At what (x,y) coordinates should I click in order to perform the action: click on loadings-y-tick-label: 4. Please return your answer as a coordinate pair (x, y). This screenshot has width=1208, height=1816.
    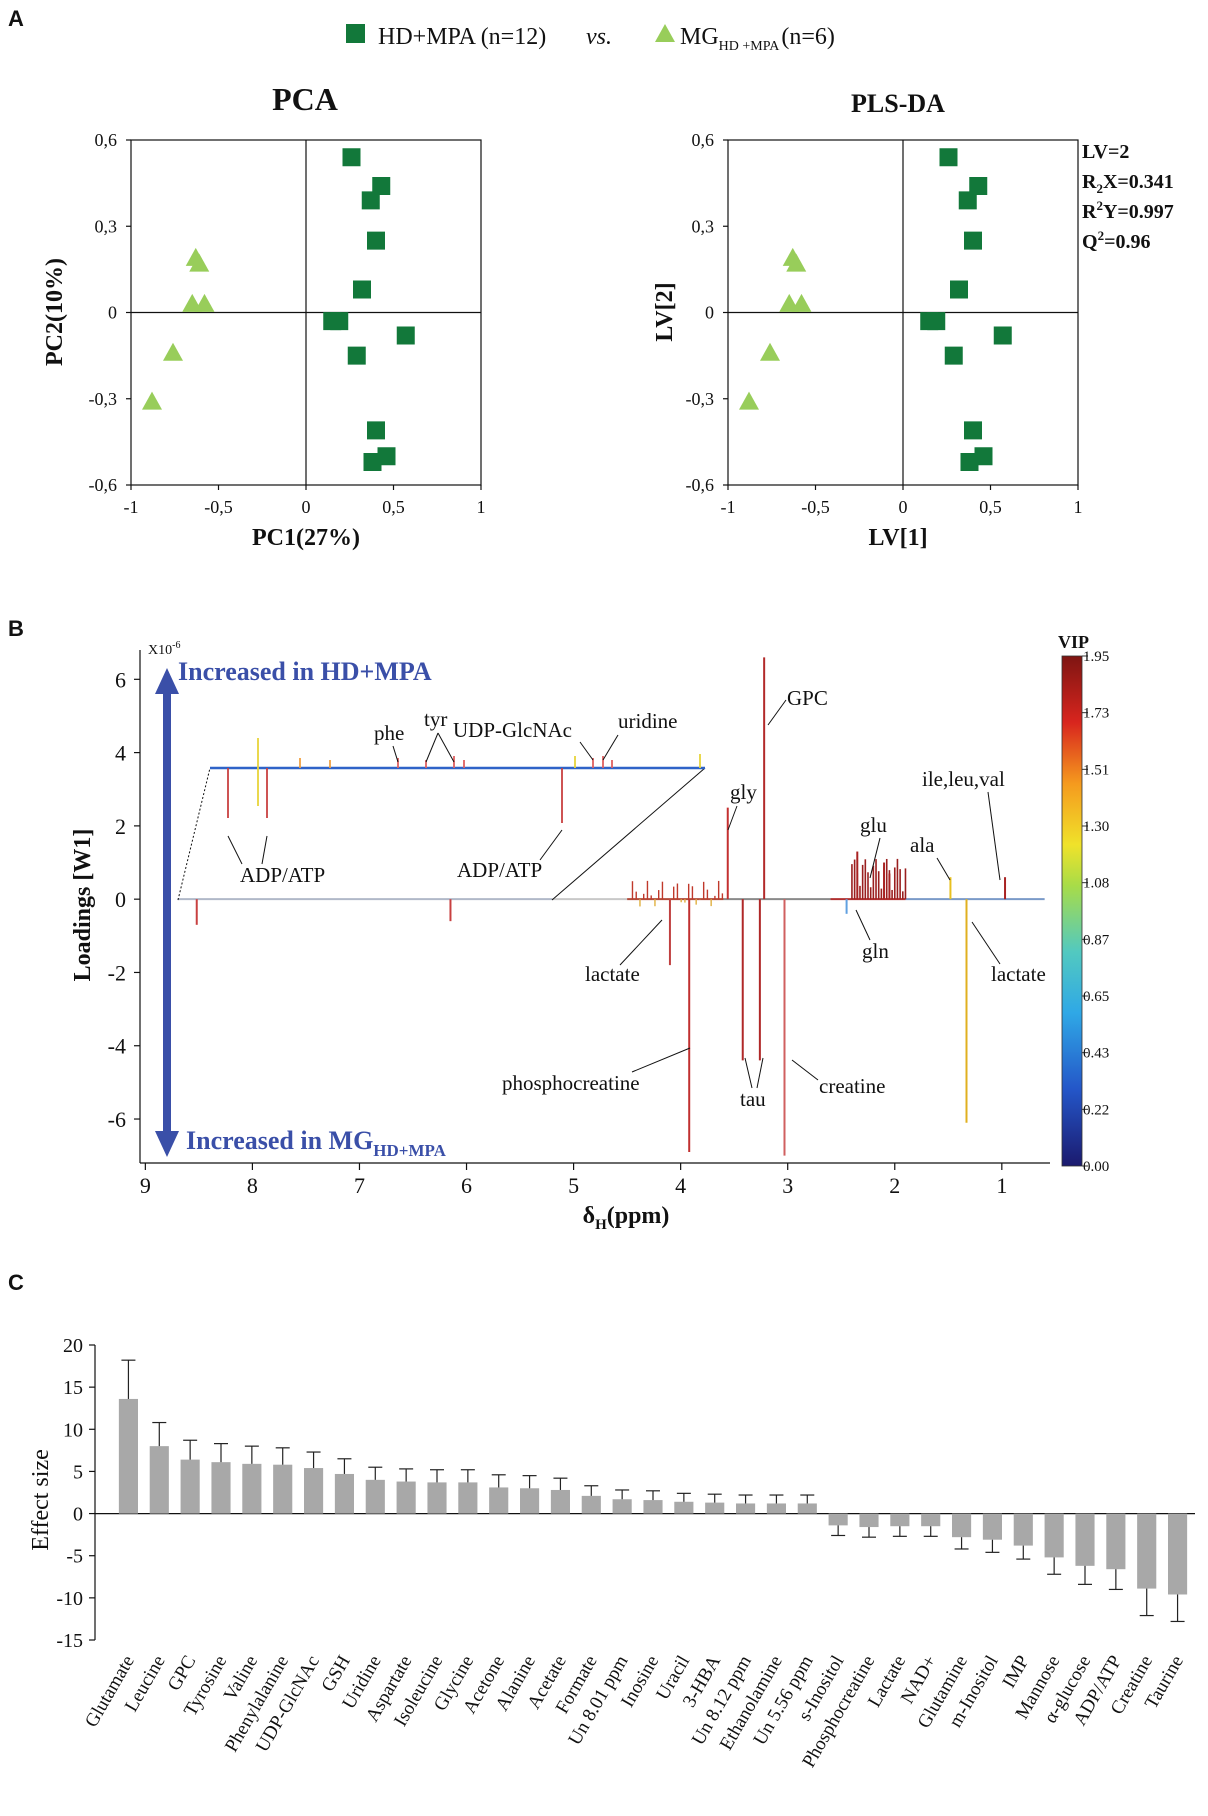
    Looking at the image, I should click on (120, 753).